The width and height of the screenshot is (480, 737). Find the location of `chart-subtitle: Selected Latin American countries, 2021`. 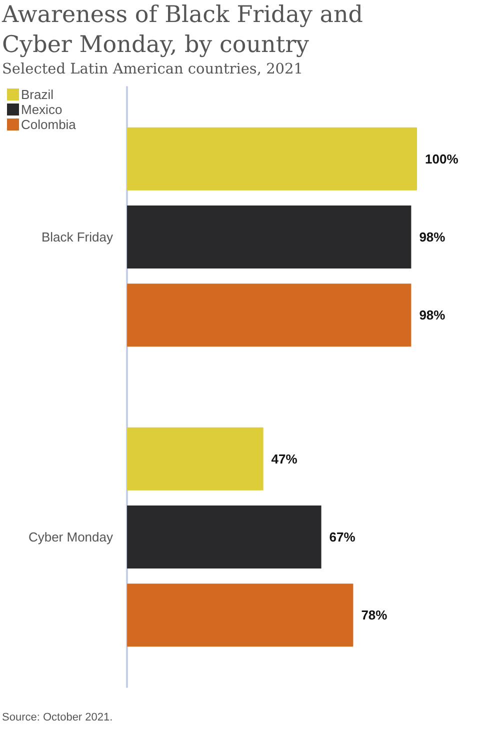

chart-subtitle: Selected Latin American countries, 2021 is located at coordinates (152, 70).